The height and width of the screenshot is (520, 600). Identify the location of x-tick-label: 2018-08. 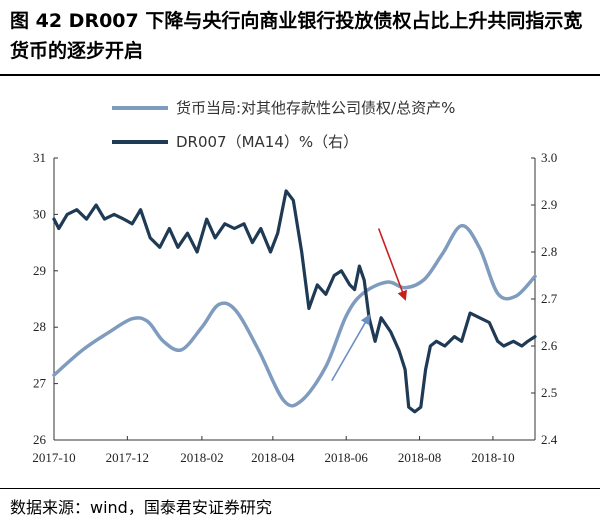
(419, 457).